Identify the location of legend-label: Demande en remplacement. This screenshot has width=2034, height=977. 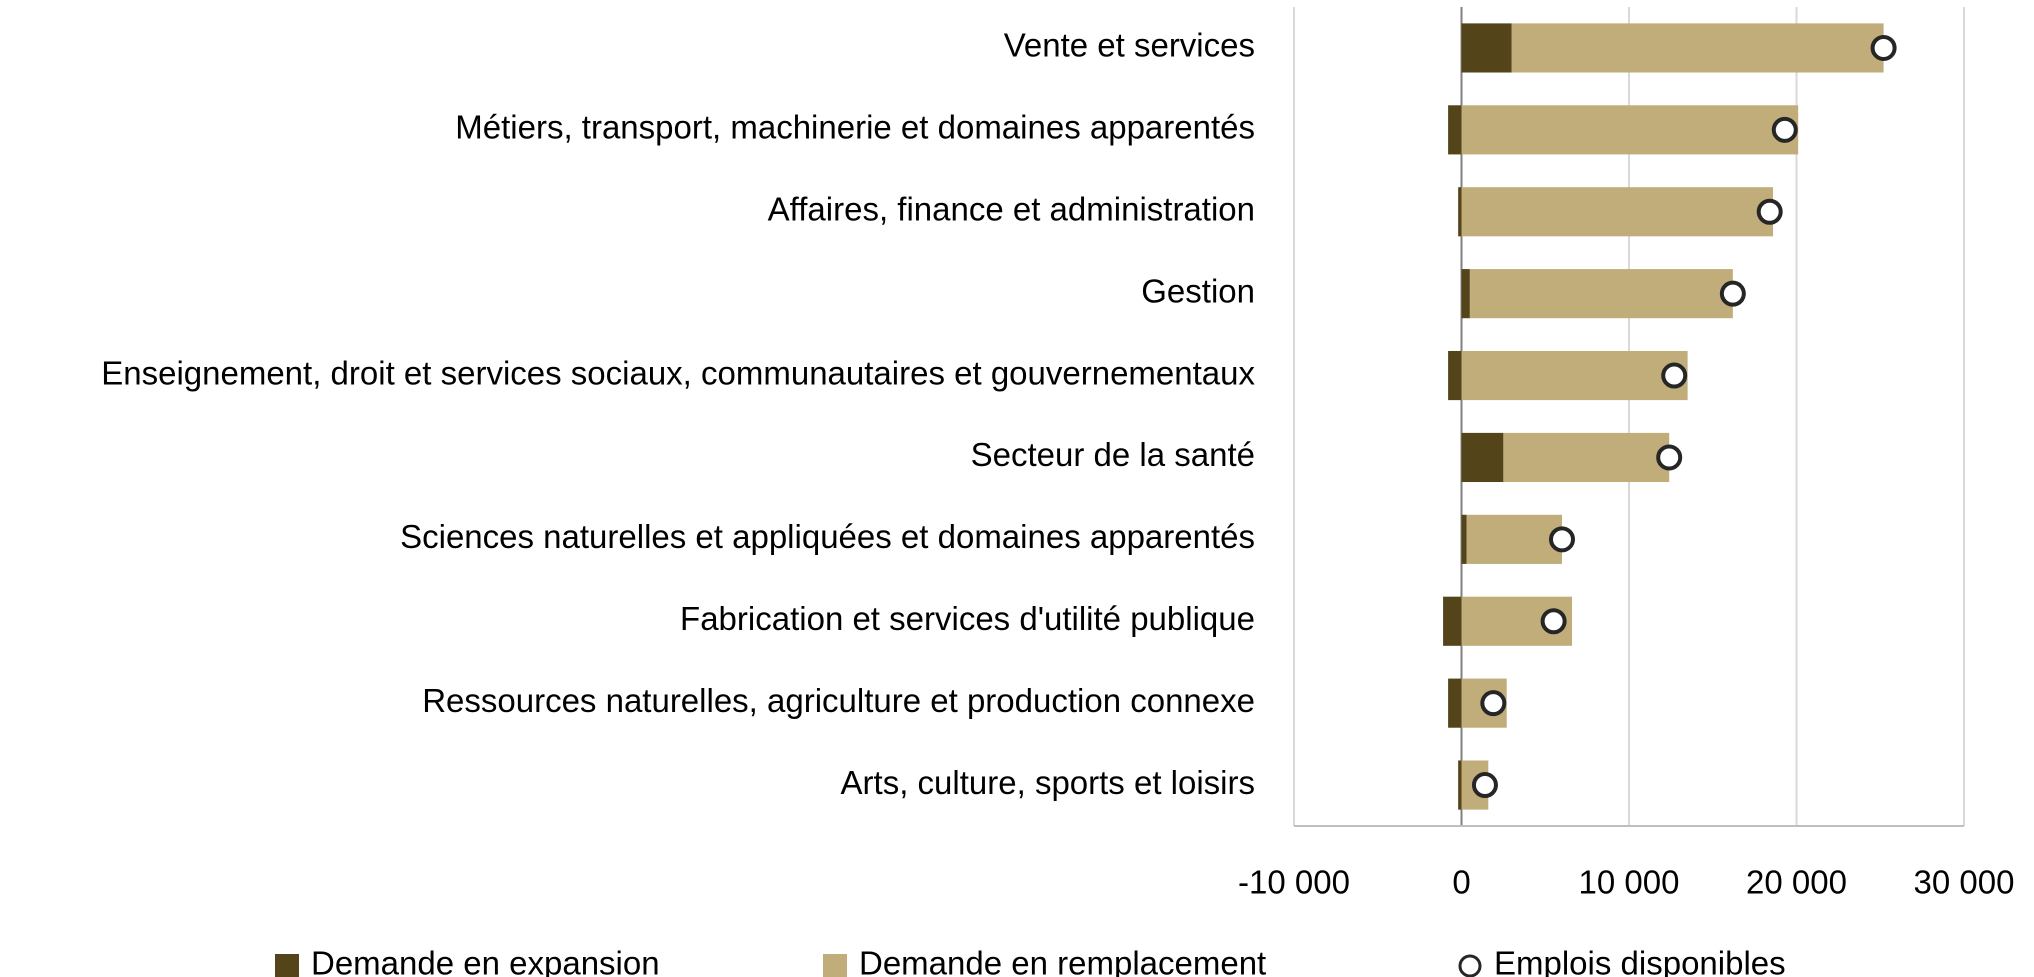
(1062, 961).